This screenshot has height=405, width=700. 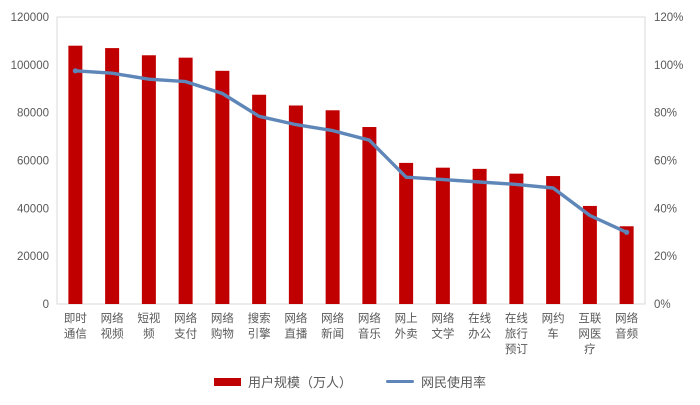 I want to click on x-axis-label-网上外卖: 网上外卖, so click(x=406, y=326).